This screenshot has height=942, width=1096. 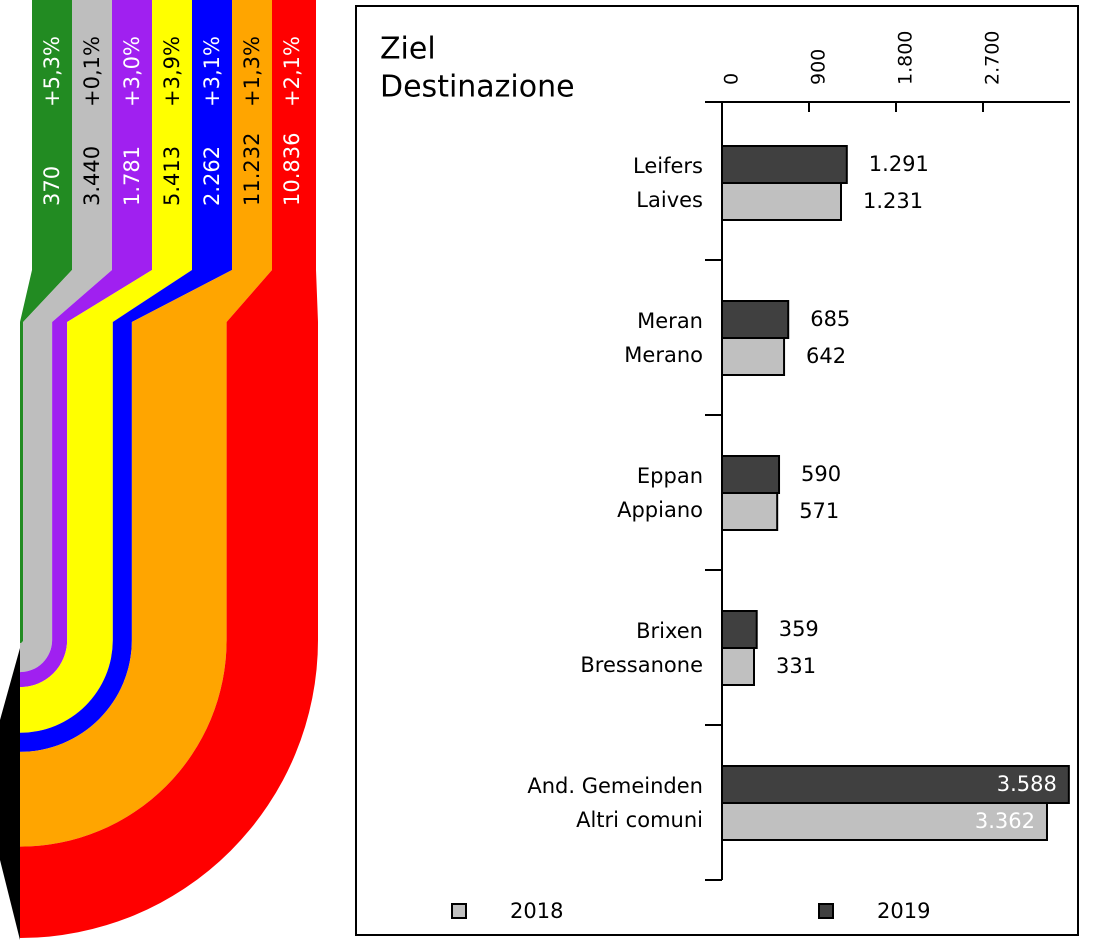 I want to click on value-label: 1.291, so click(x=899, y=164).